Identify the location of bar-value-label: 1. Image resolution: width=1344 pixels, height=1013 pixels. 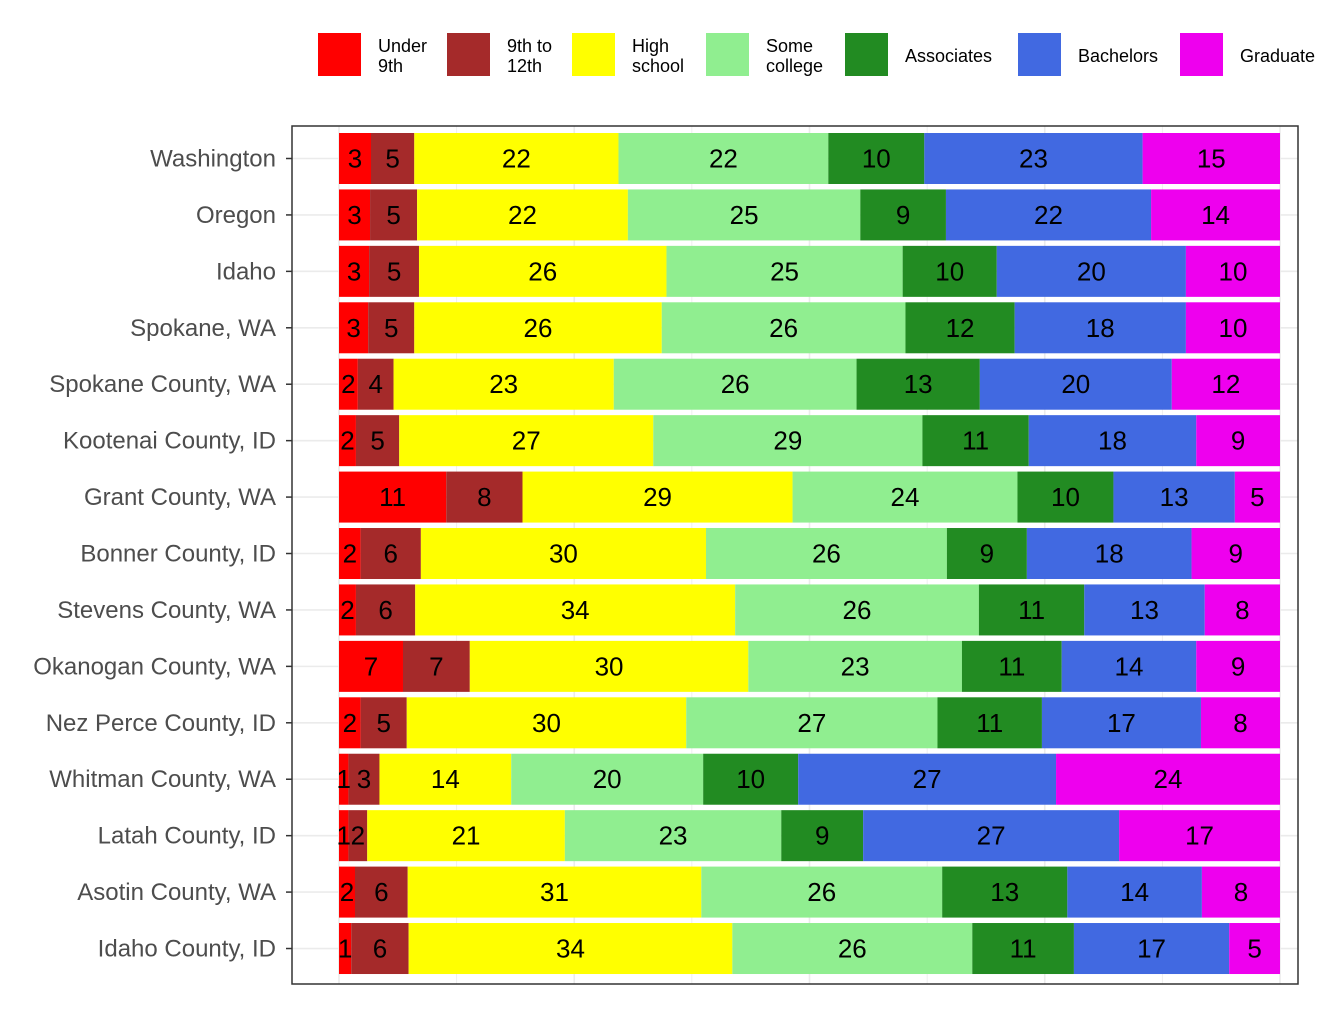
(345, 949).